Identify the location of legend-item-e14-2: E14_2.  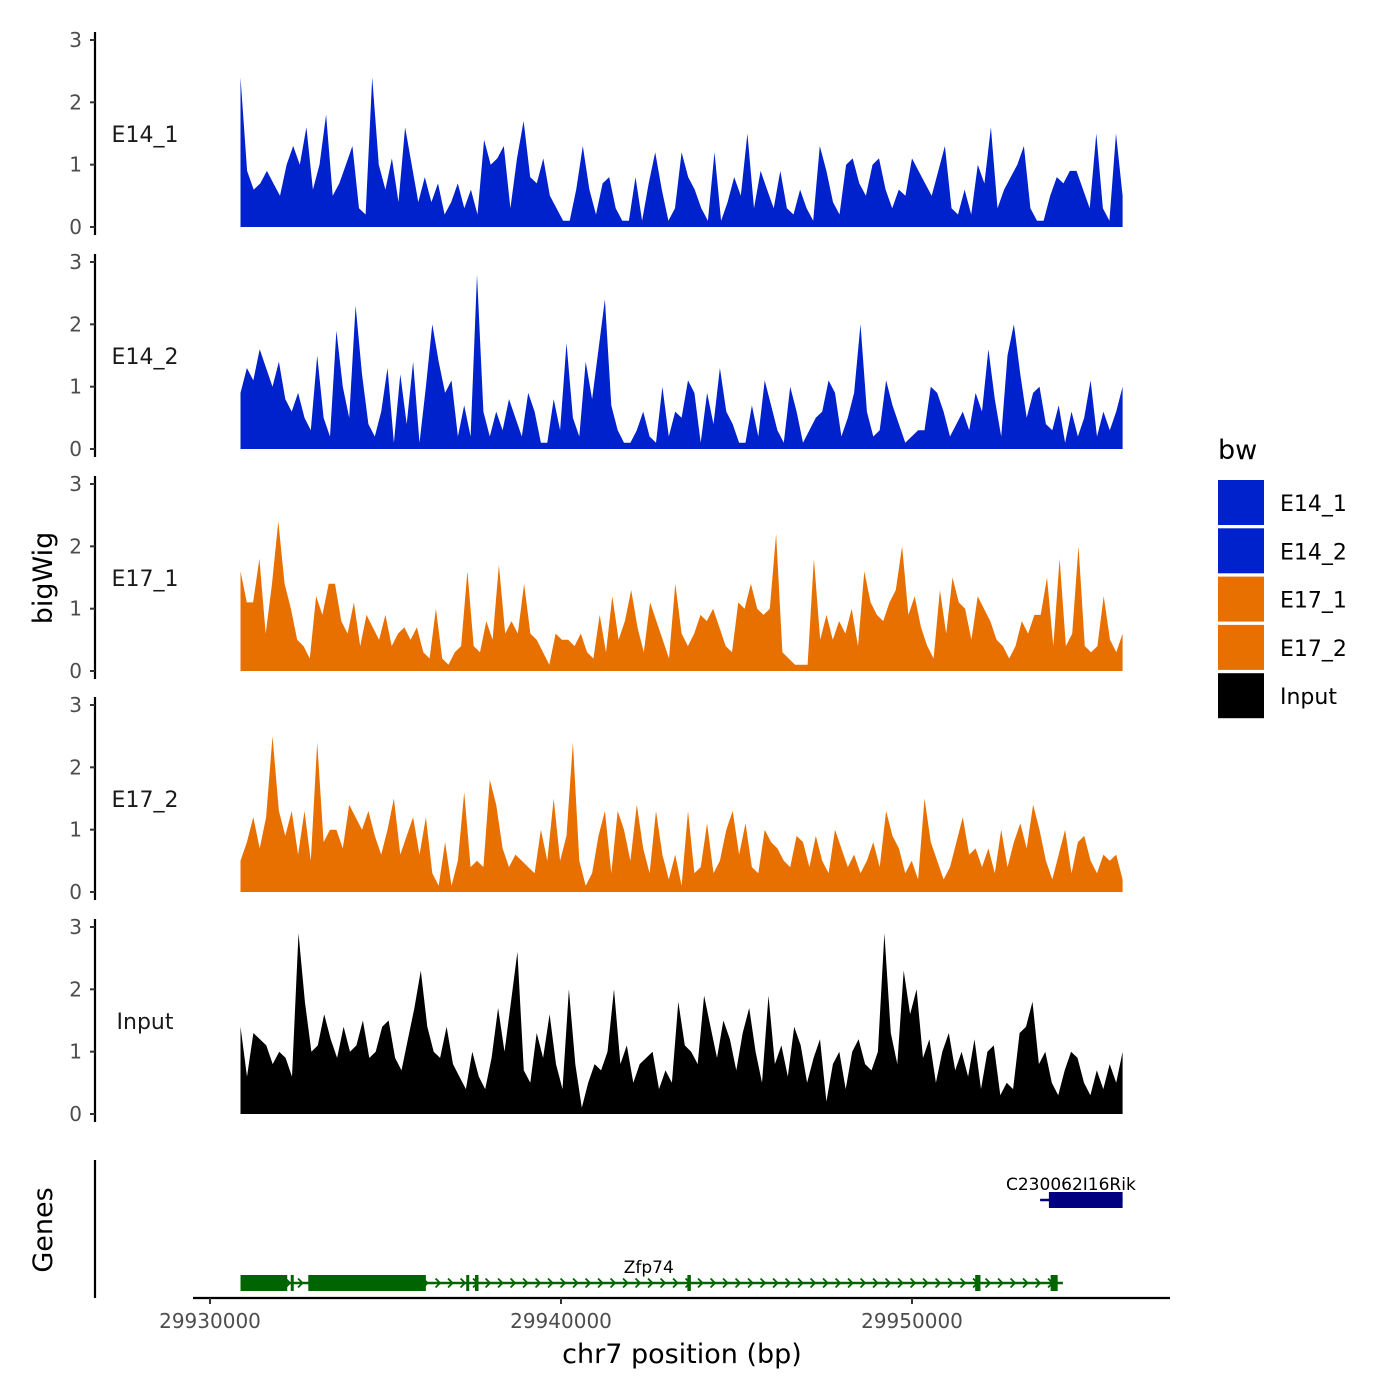
(1282, 551).